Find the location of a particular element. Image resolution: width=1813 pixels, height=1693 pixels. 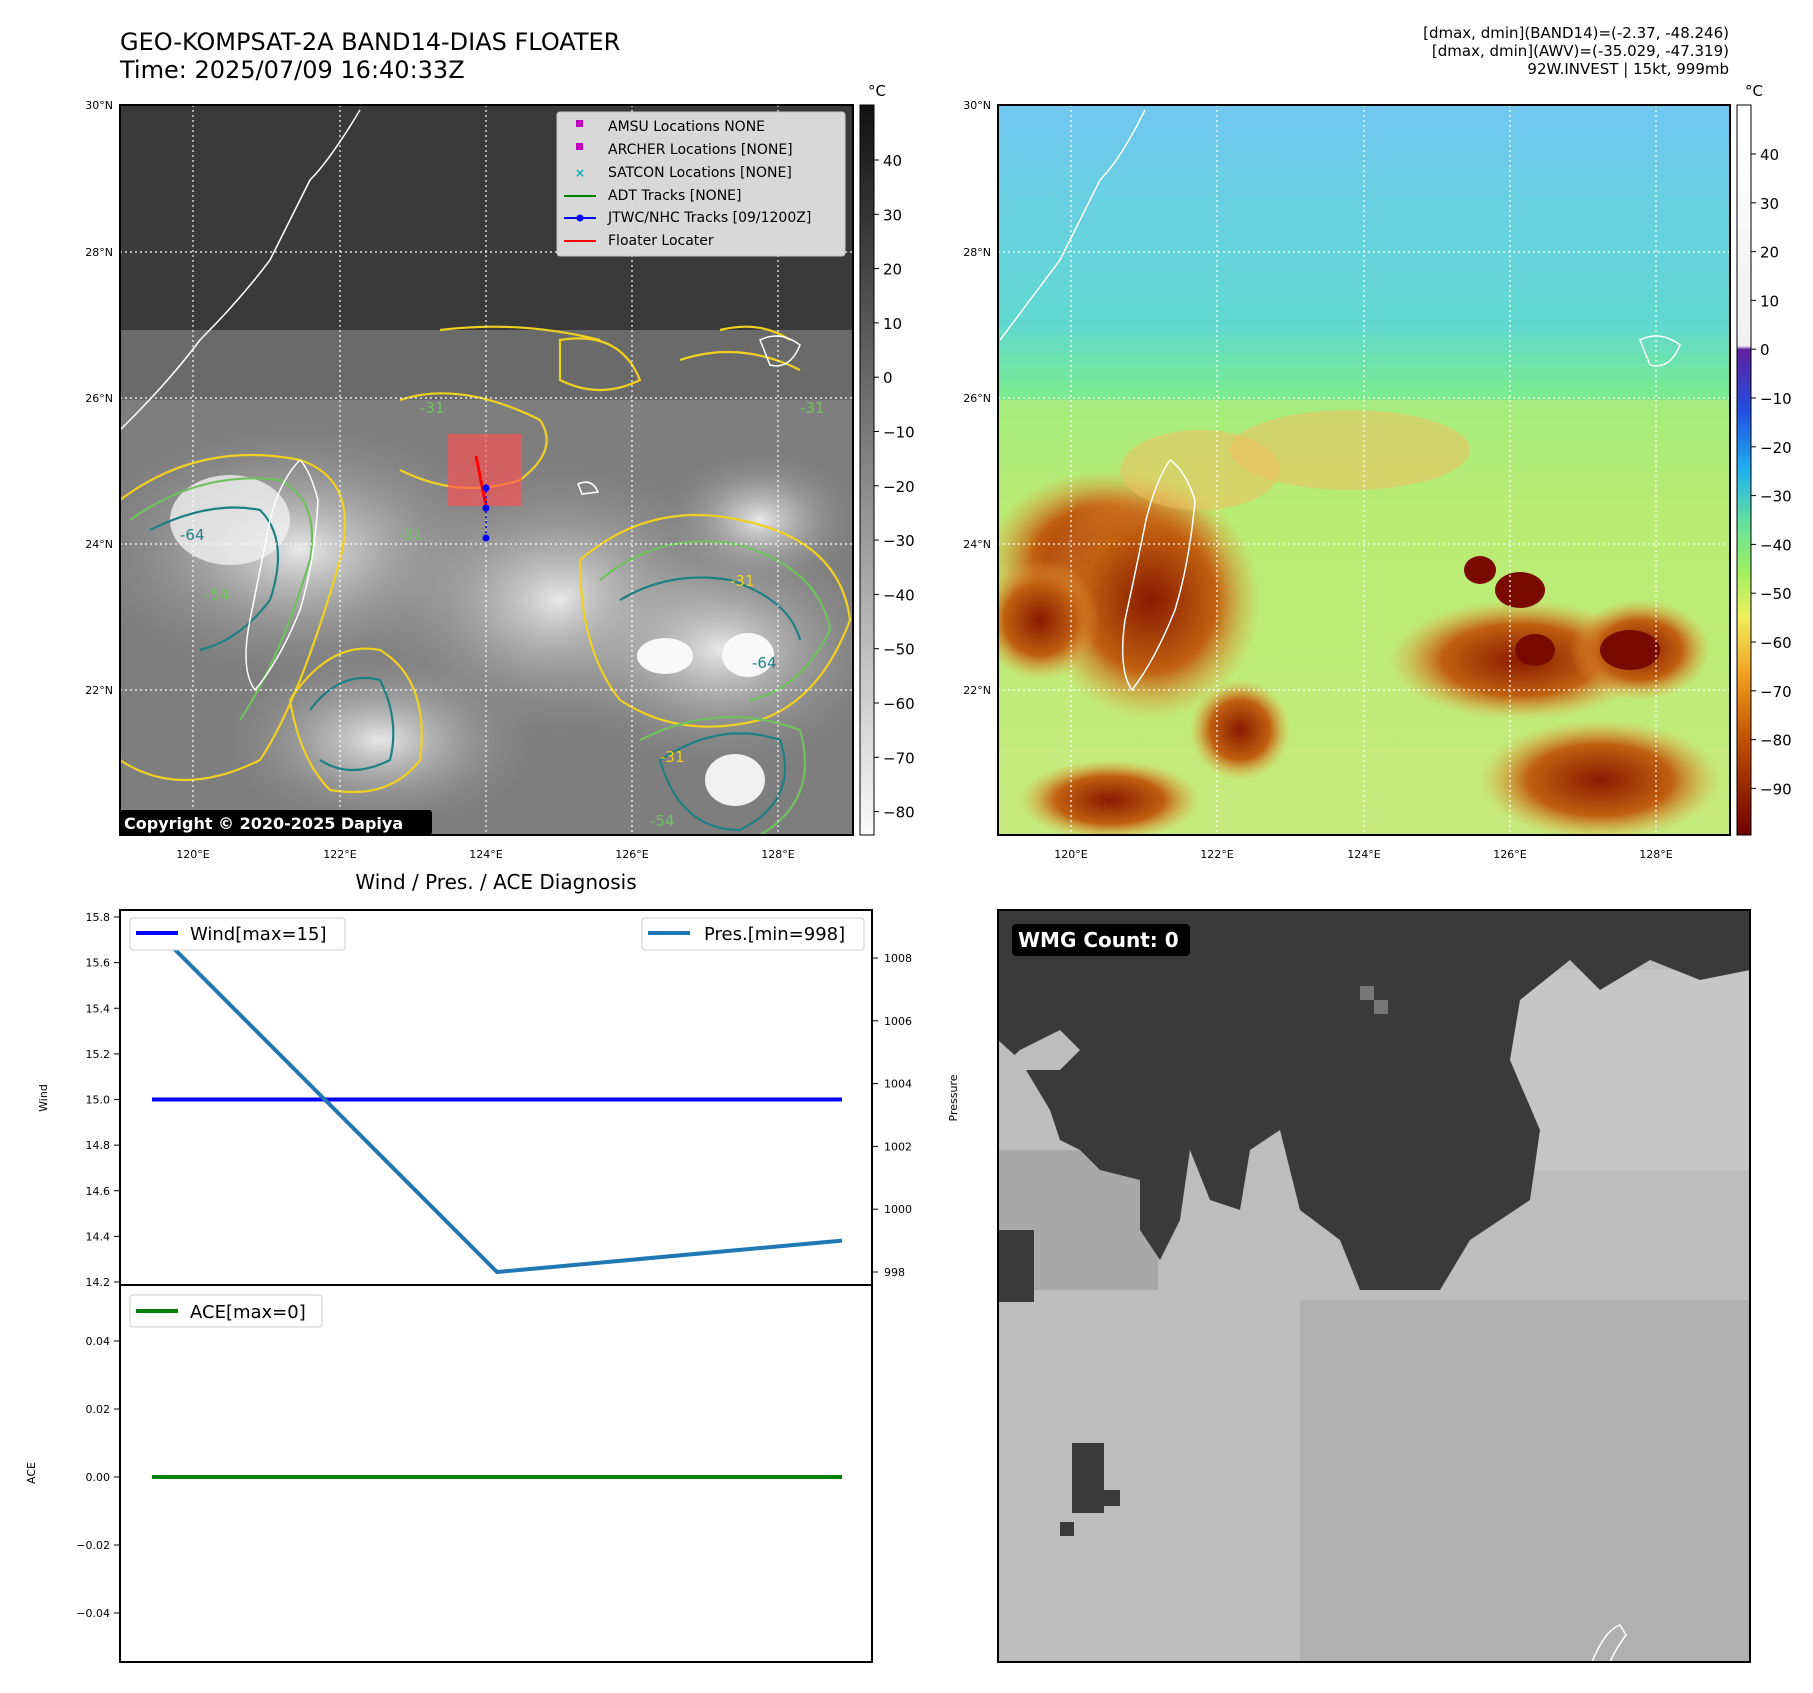

info-line-3: 92W.INVEST | 15kt, 999mb is located at coordinates (1628, 69).